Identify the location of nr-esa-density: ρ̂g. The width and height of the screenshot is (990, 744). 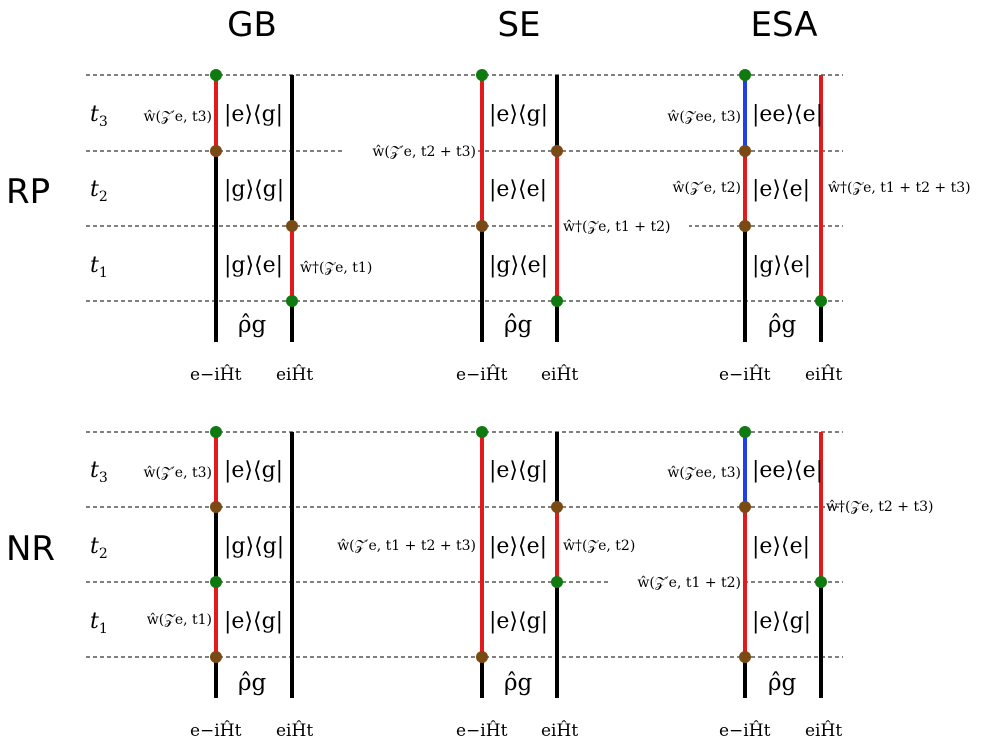
(782, 683).